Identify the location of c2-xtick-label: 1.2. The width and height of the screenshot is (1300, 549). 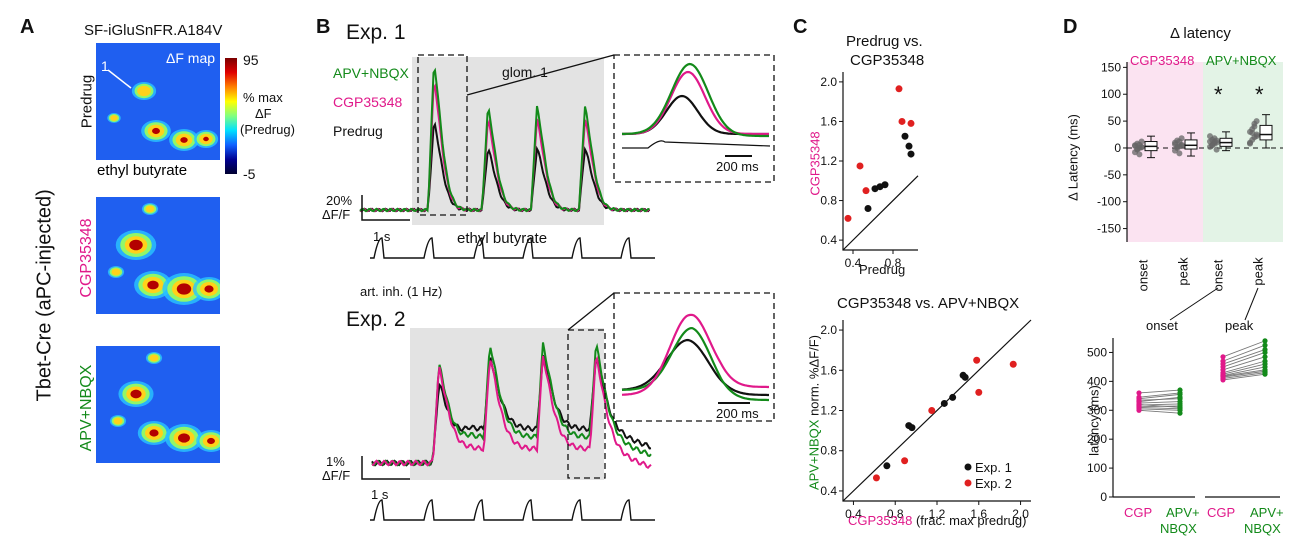
(937, 514).